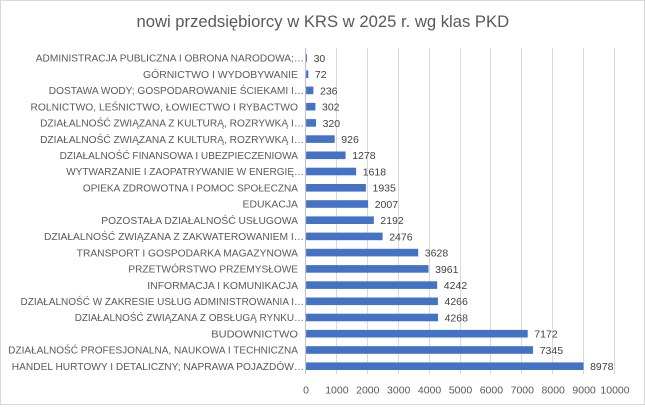 Image resolution: width=645 pixels, height=410 pixels. What do you see at coordinates (368, 390) in the screenshot?
I see `svg-text: 2000` at bounding box center [368, 390].